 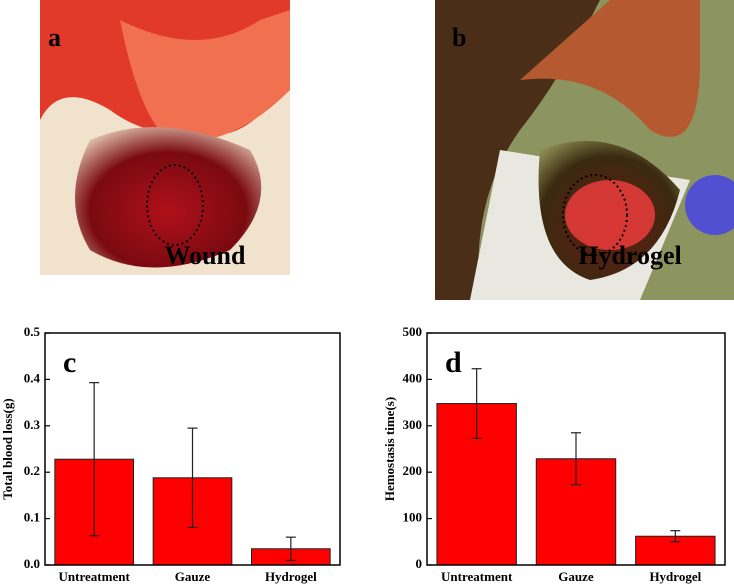 What do you see at coordinates (32, 563) in the screenshot?
I see `y-tick-label: 0.0` at bounding box center [32, 563].